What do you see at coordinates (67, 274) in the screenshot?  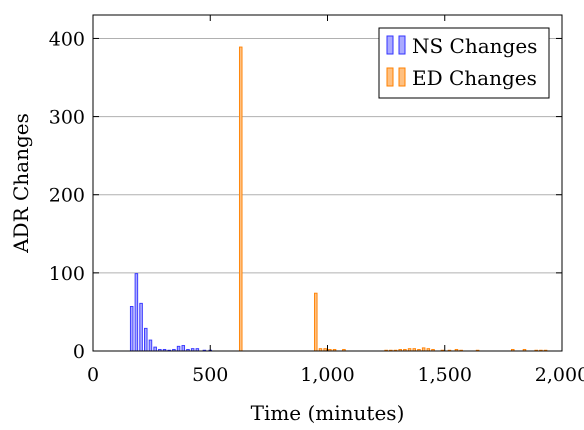 I see `y-tick-label-1: 100` at bounding box center [67, 274].